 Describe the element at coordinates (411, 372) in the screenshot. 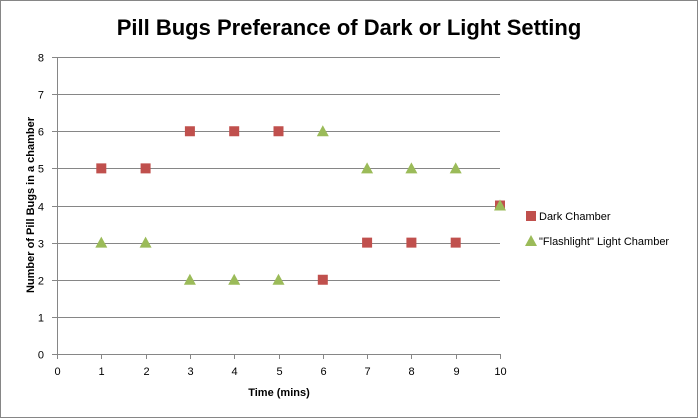

I see `x-tick-label: 8` at that location.